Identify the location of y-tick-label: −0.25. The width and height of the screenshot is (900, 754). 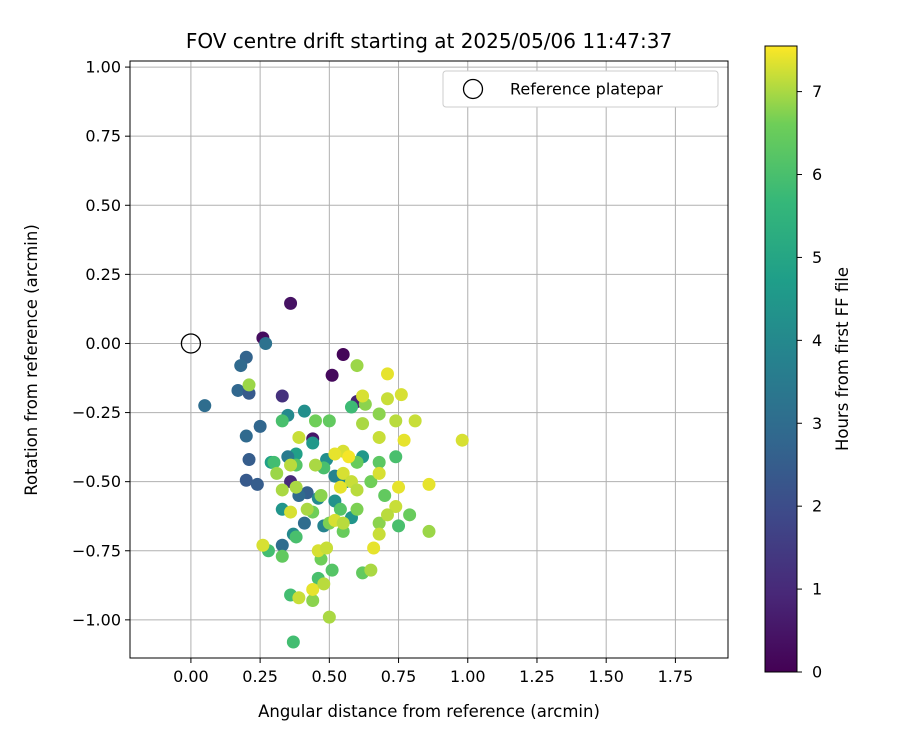
(96, 412).